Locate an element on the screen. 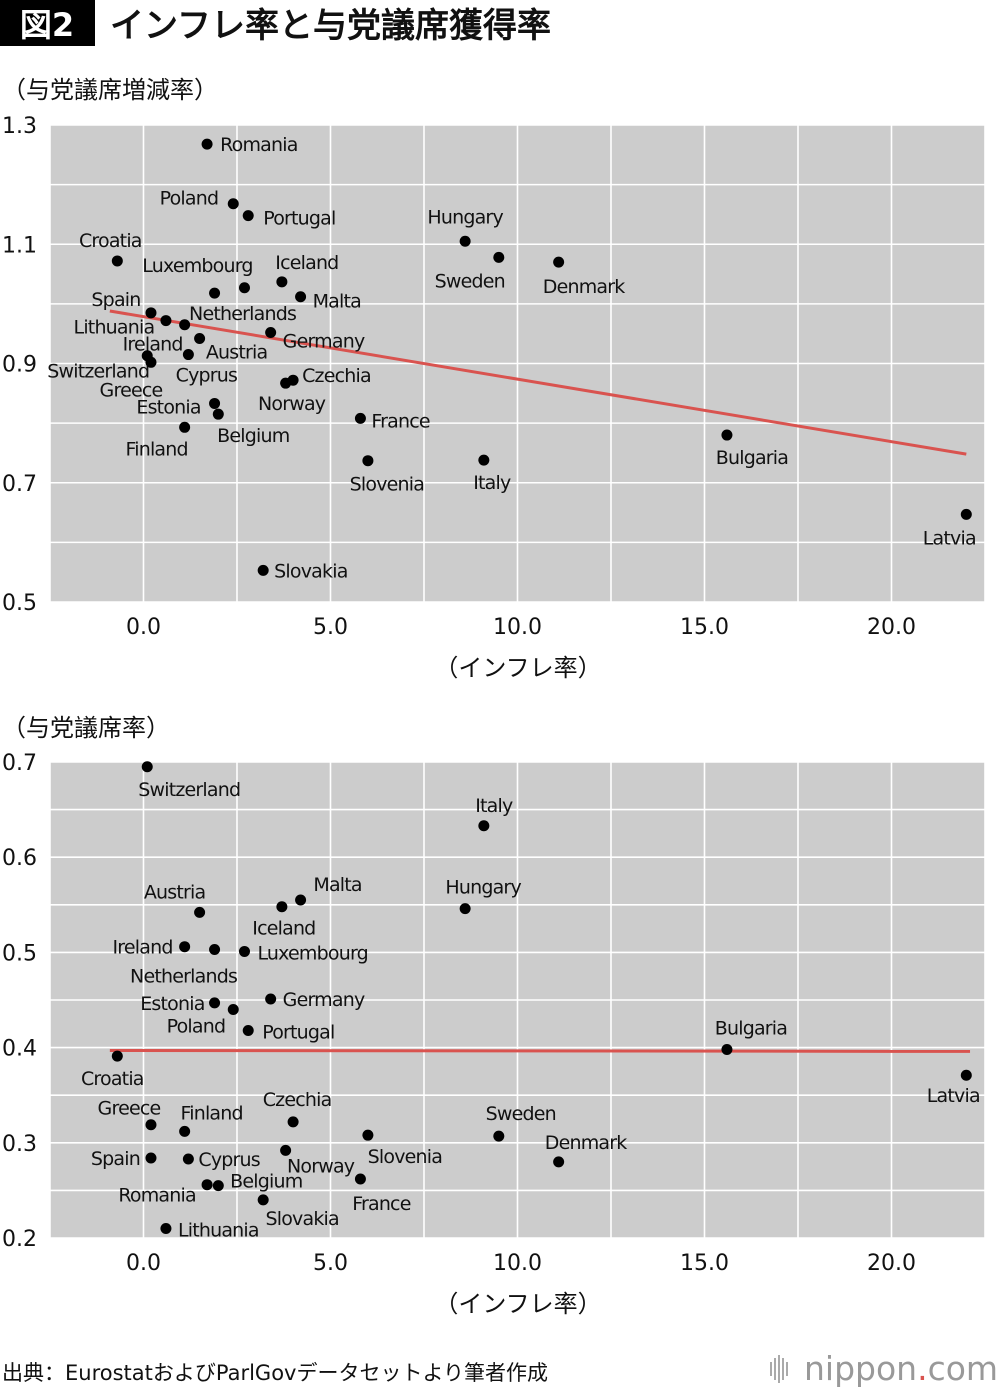  title-badge-text: 図2 is located at coordinates (47, 25).